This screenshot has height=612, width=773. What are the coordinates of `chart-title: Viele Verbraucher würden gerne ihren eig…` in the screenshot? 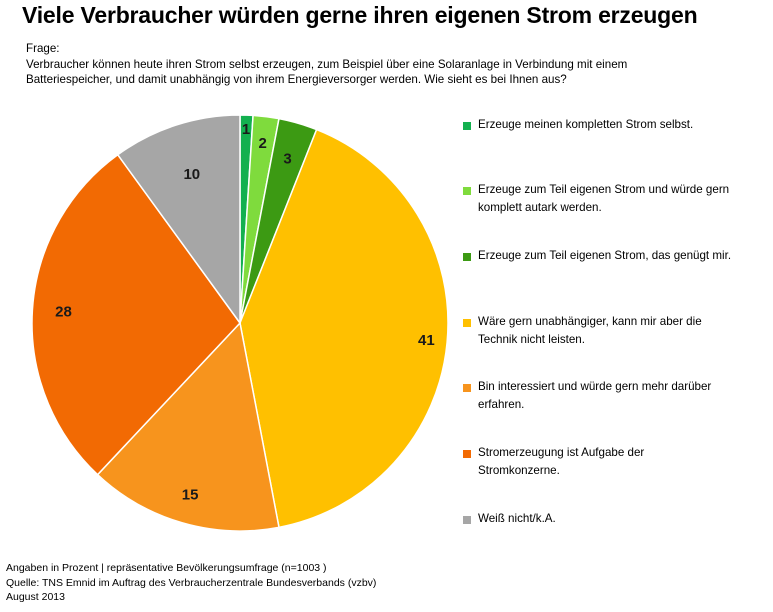 It's located at (360, 15).